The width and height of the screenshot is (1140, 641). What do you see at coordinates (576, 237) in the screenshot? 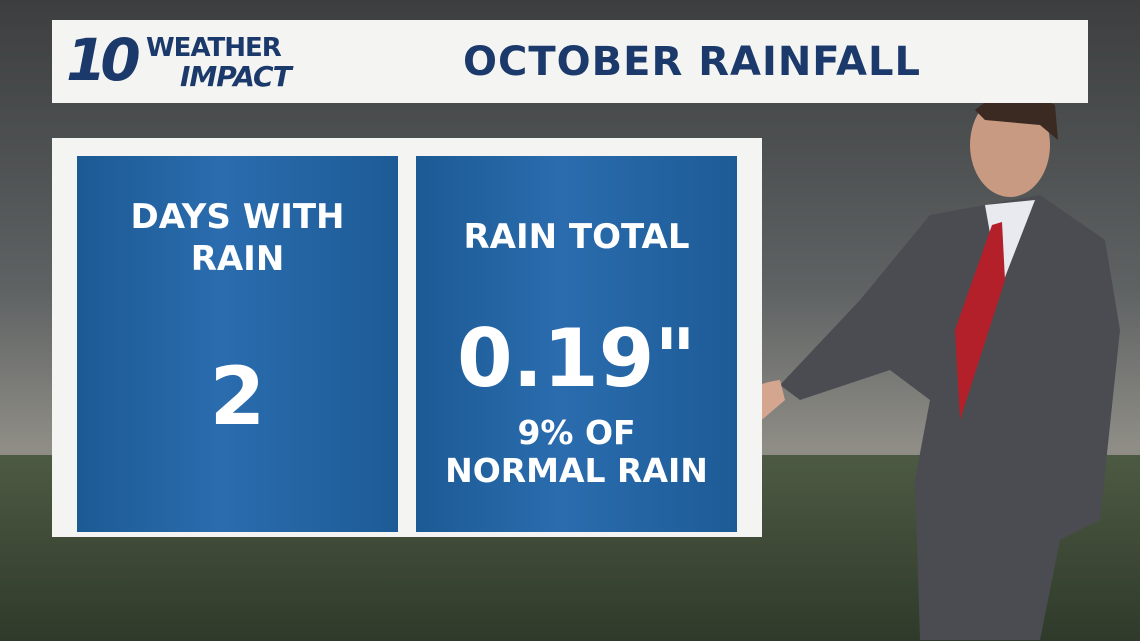
I see `label-line: RAIN TOTAL` at bounding box center [576, 237].